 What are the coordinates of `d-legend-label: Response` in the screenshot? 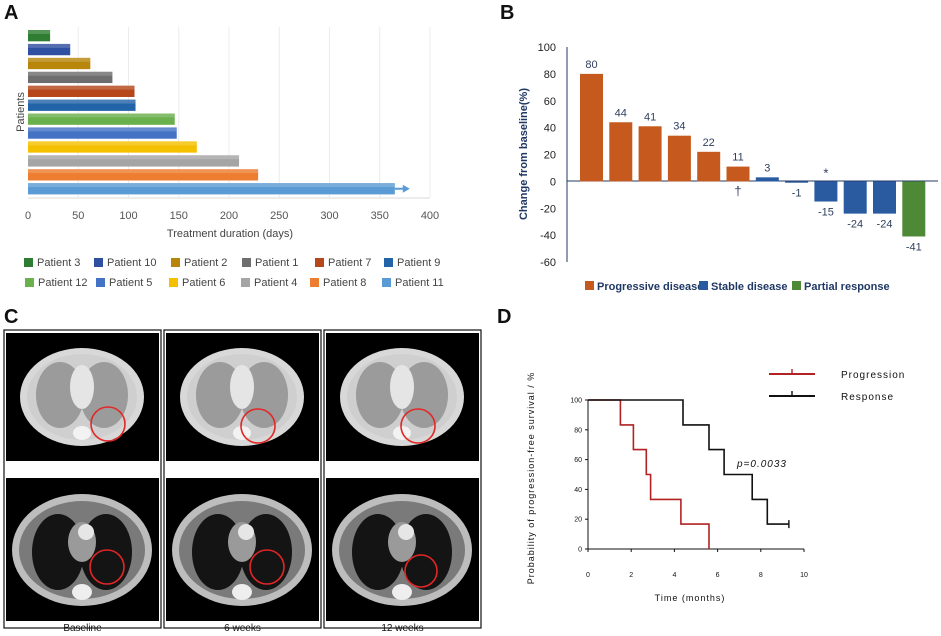 It's located at (867, 397).